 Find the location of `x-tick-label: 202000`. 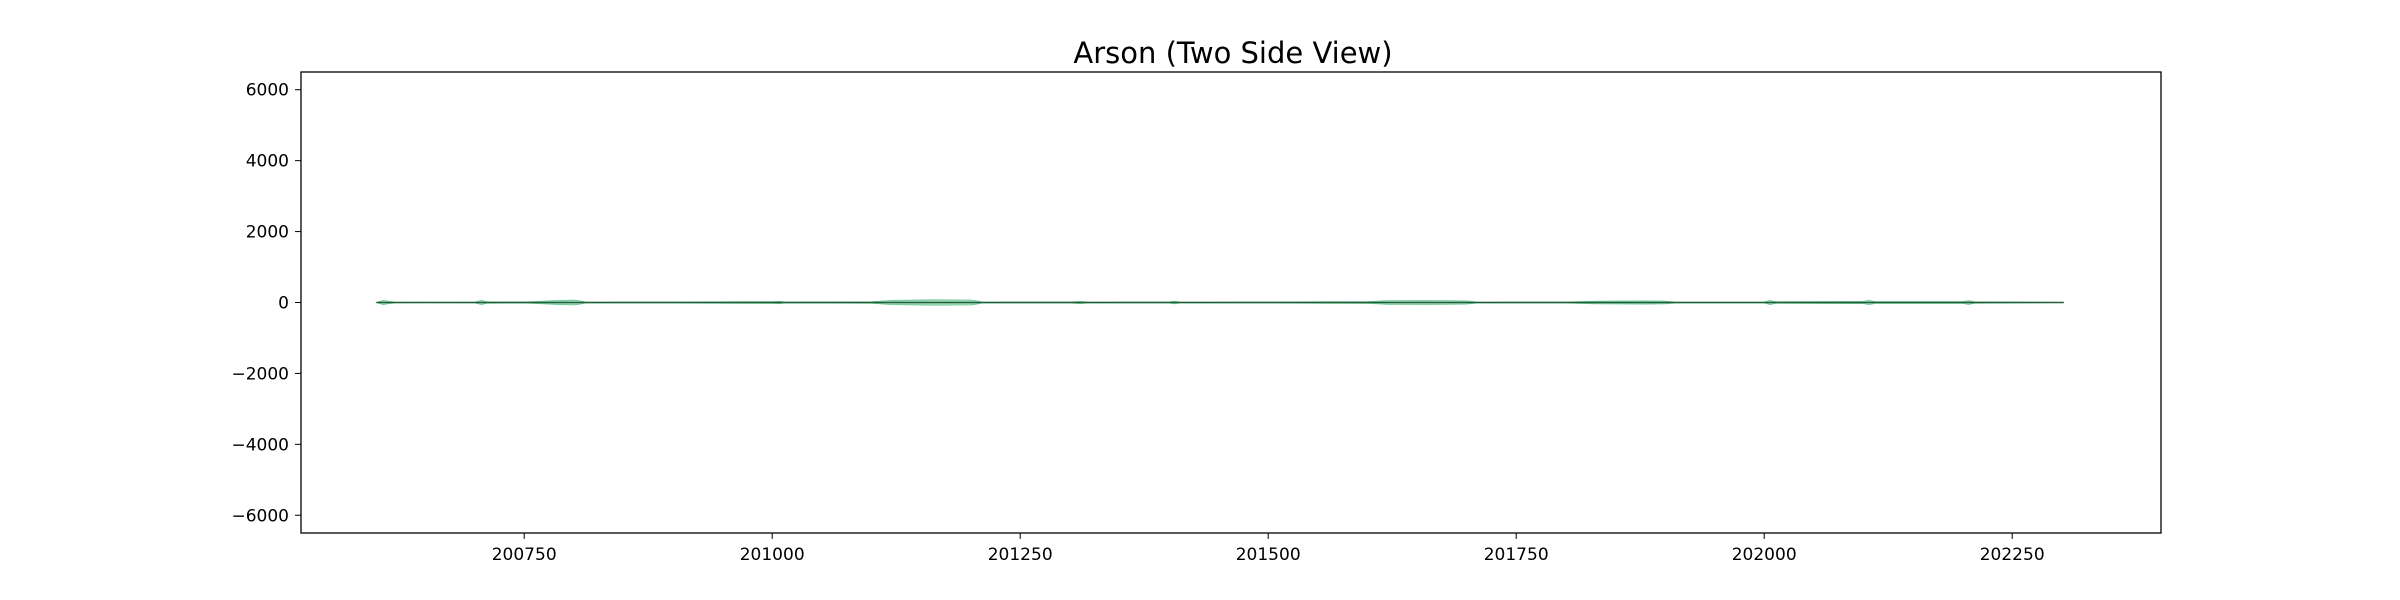

x-tick-label: 202000 is located at coordinates (1764, 555).